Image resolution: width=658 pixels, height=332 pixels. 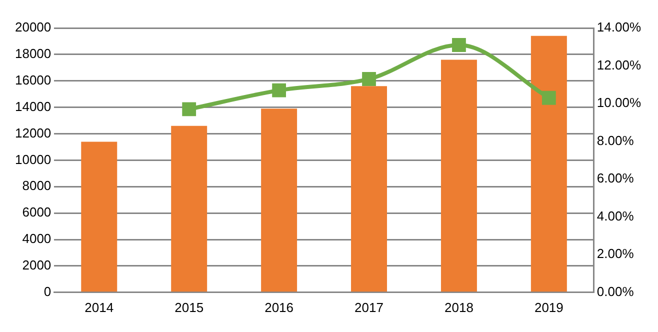 I want to click on x-tick-label: 2019, so click(x=549, y=307).